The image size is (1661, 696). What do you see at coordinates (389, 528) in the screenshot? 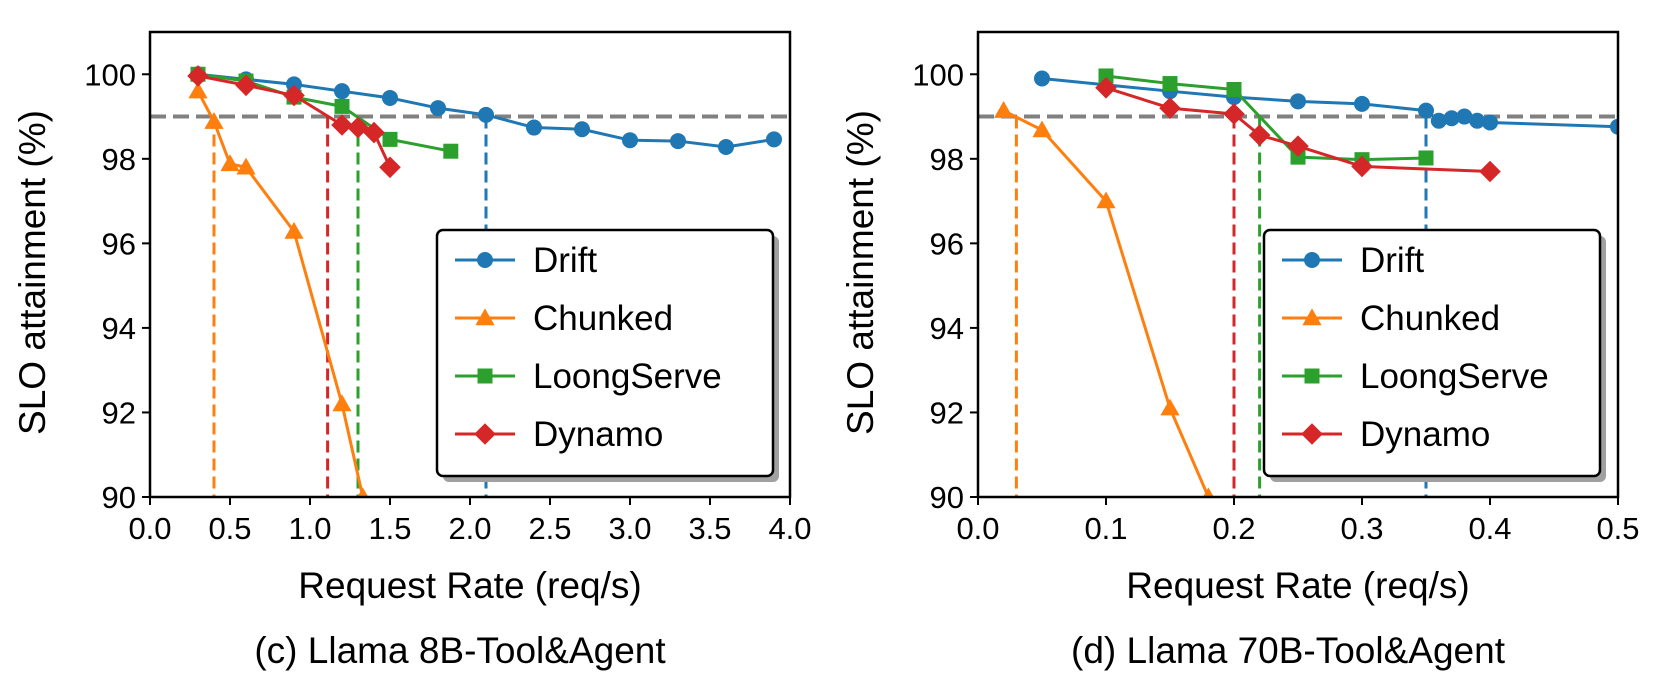
I see `x-tick-label: 1.5` at bounding box center [389, 528].